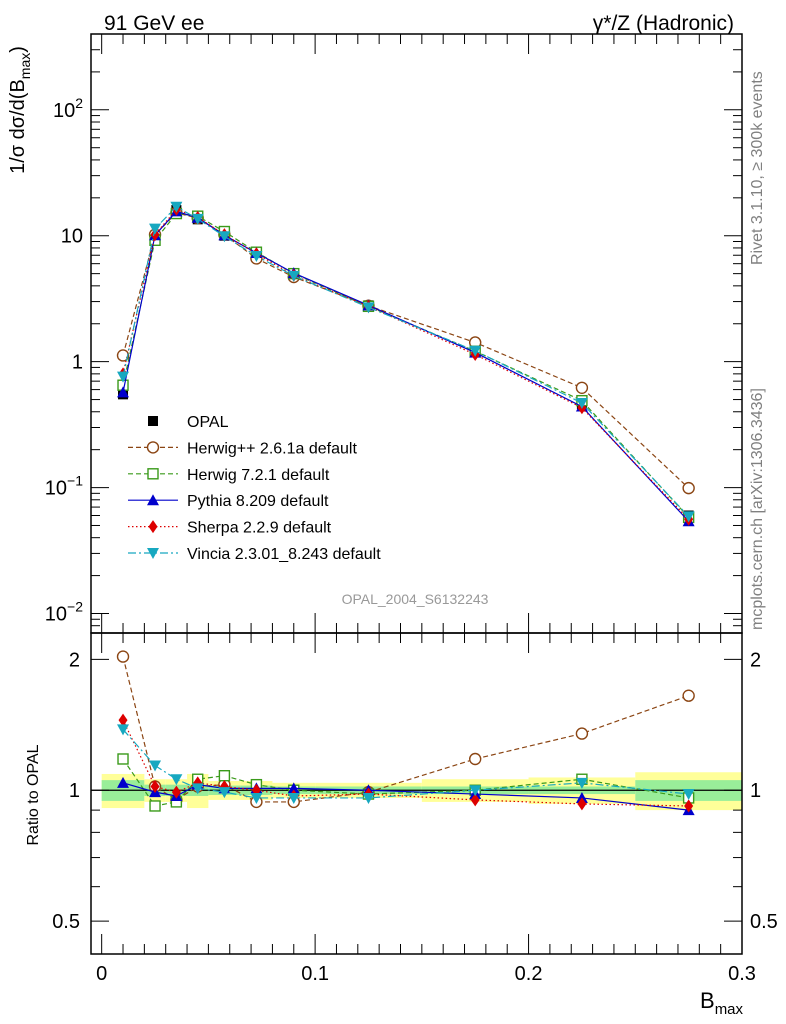 The width and height of the screenshot is (786, 1024). I want to click on legend-label: Pythia 8.209 default, so click(258, 501).